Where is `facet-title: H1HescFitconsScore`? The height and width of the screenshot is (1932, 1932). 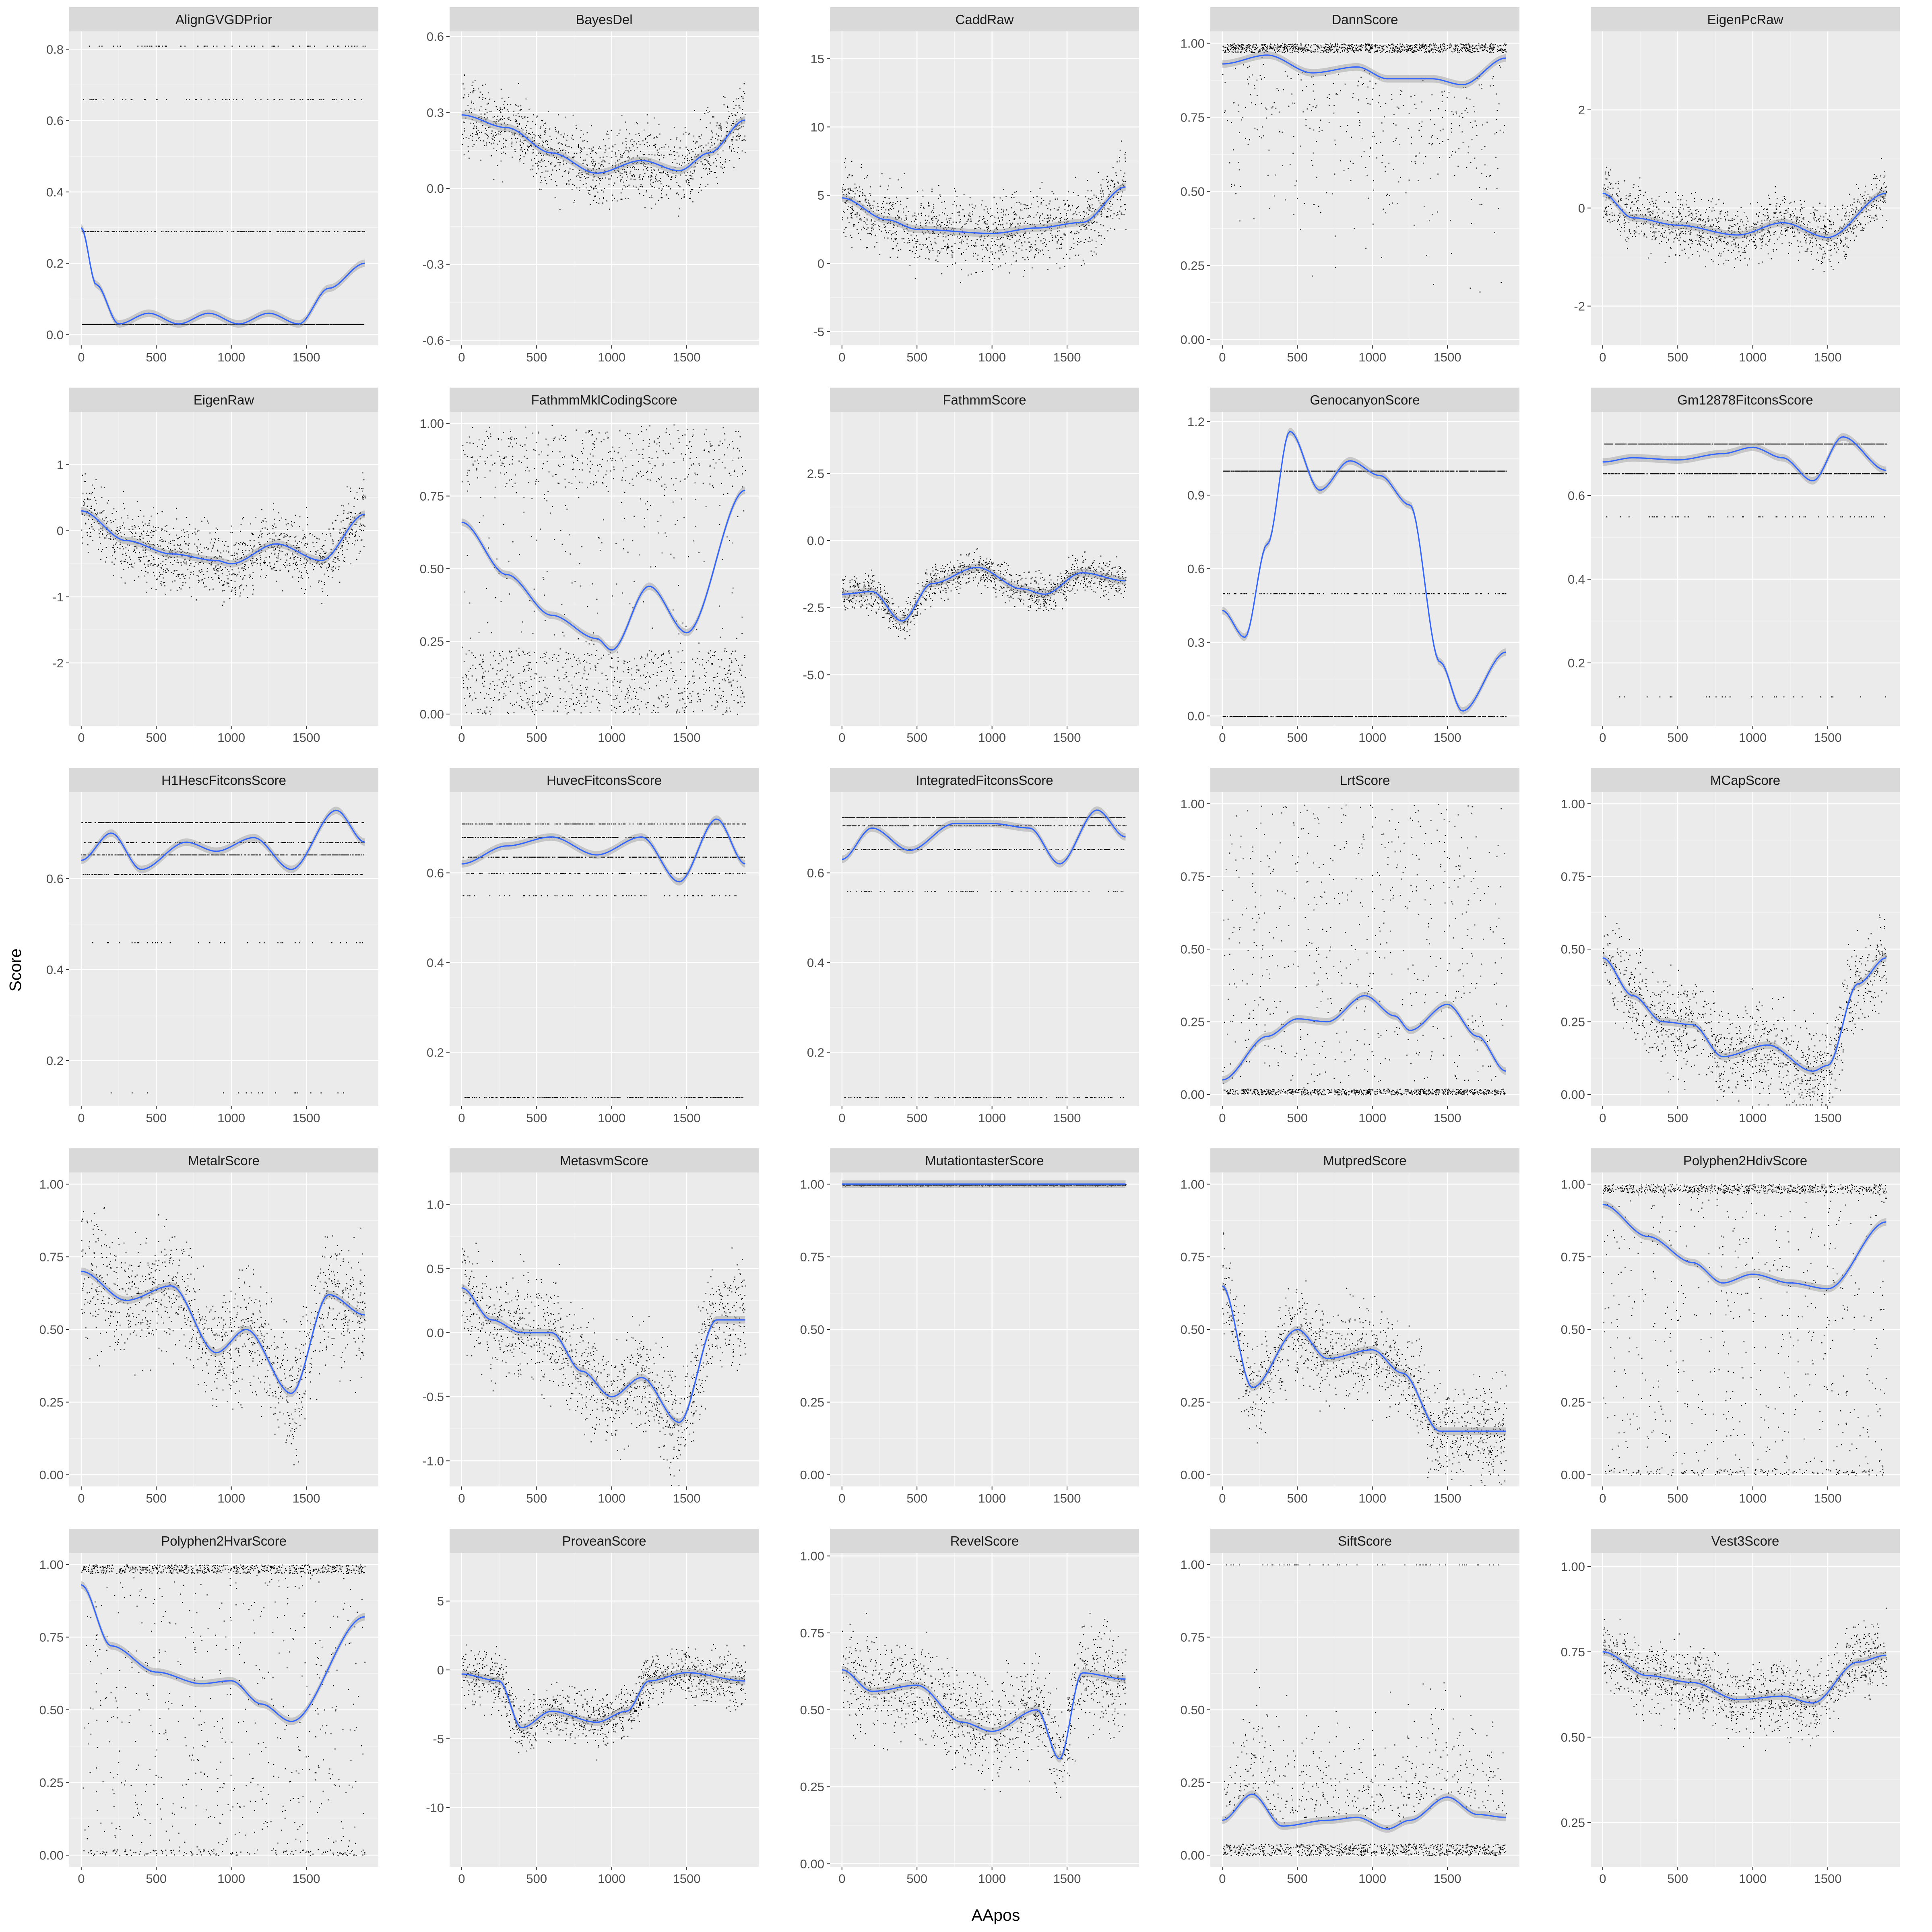
facet-title: H1HescFitconsScore is located at coordinates (223, 780).